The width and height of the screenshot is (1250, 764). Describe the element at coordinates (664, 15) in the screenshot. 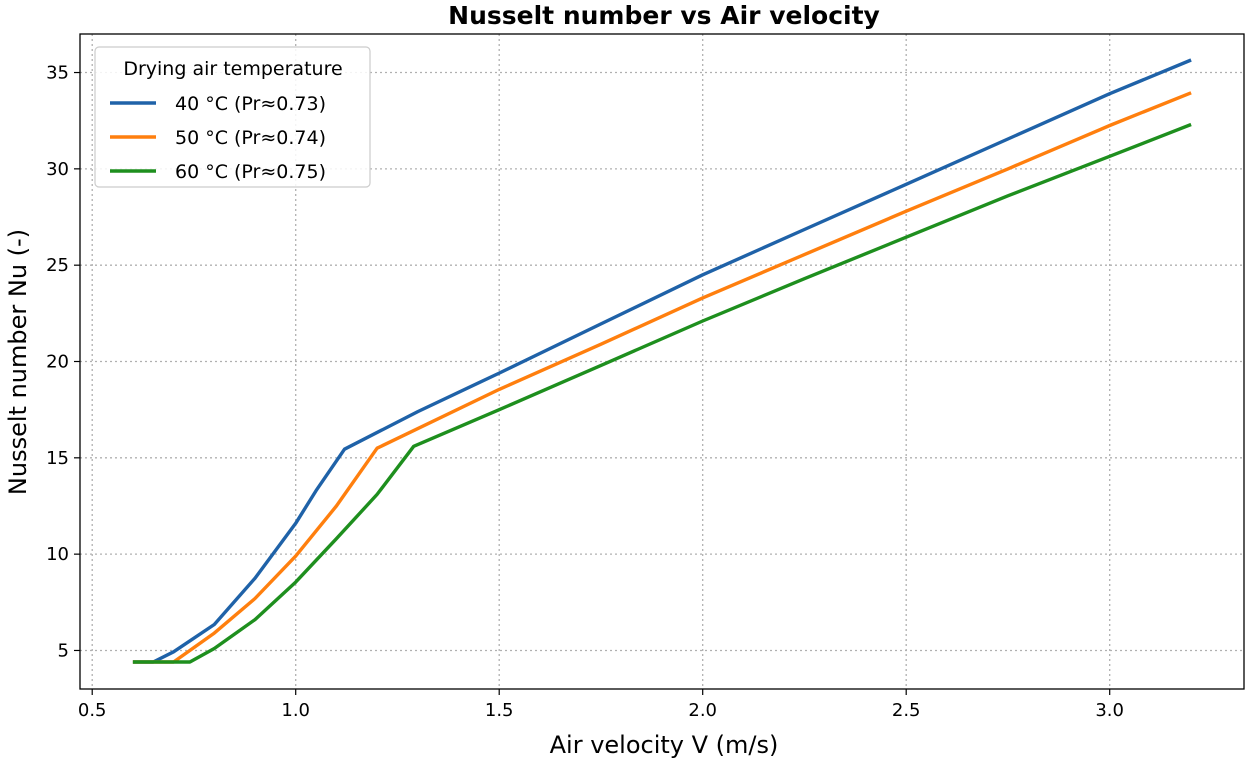

I see `chart-title: Nusselt number vs Air velocity` at that location.